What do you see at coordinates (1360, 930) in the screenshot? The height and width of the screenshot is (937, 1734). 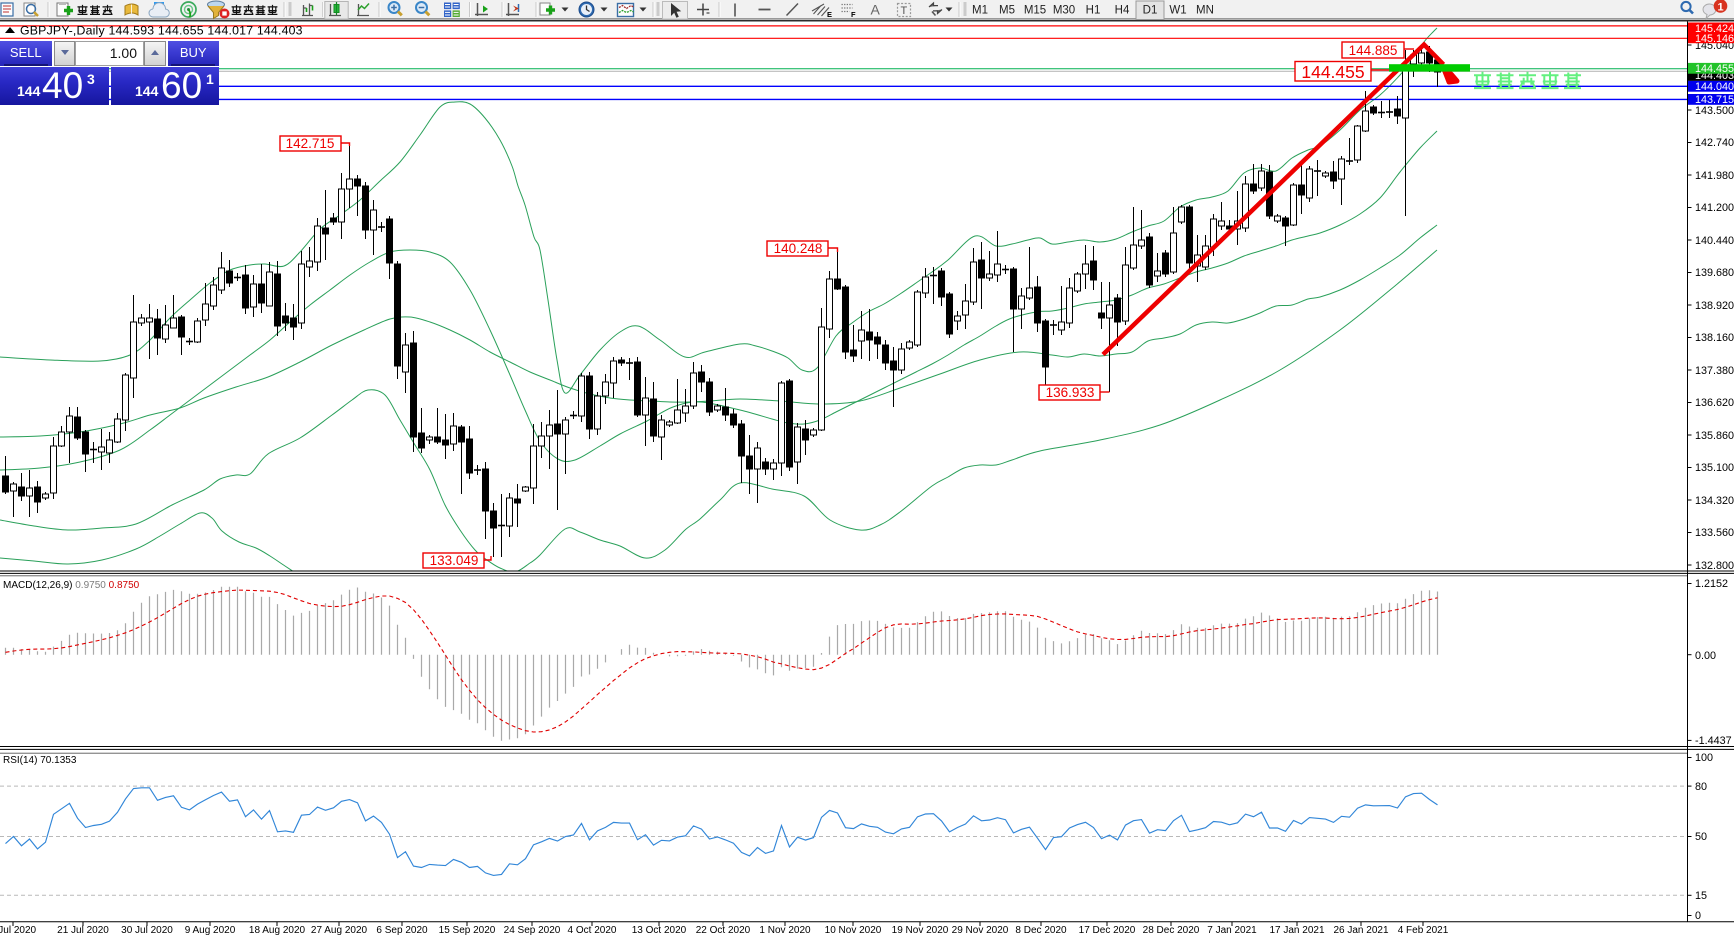 I see `svg-text: 26 Jan 2021` at bounding box center [1360, 930].